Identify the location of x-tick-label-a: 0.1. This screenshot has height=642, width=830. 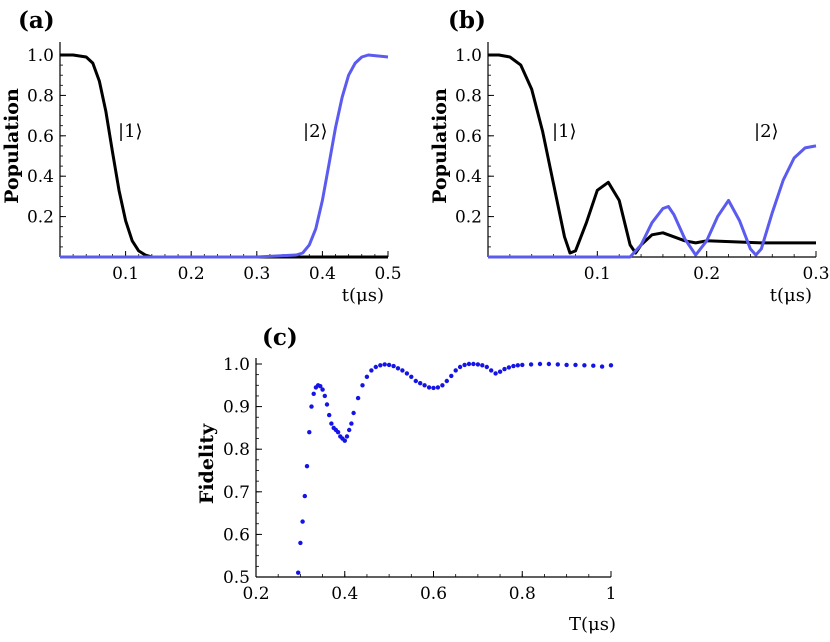
(125, 274).